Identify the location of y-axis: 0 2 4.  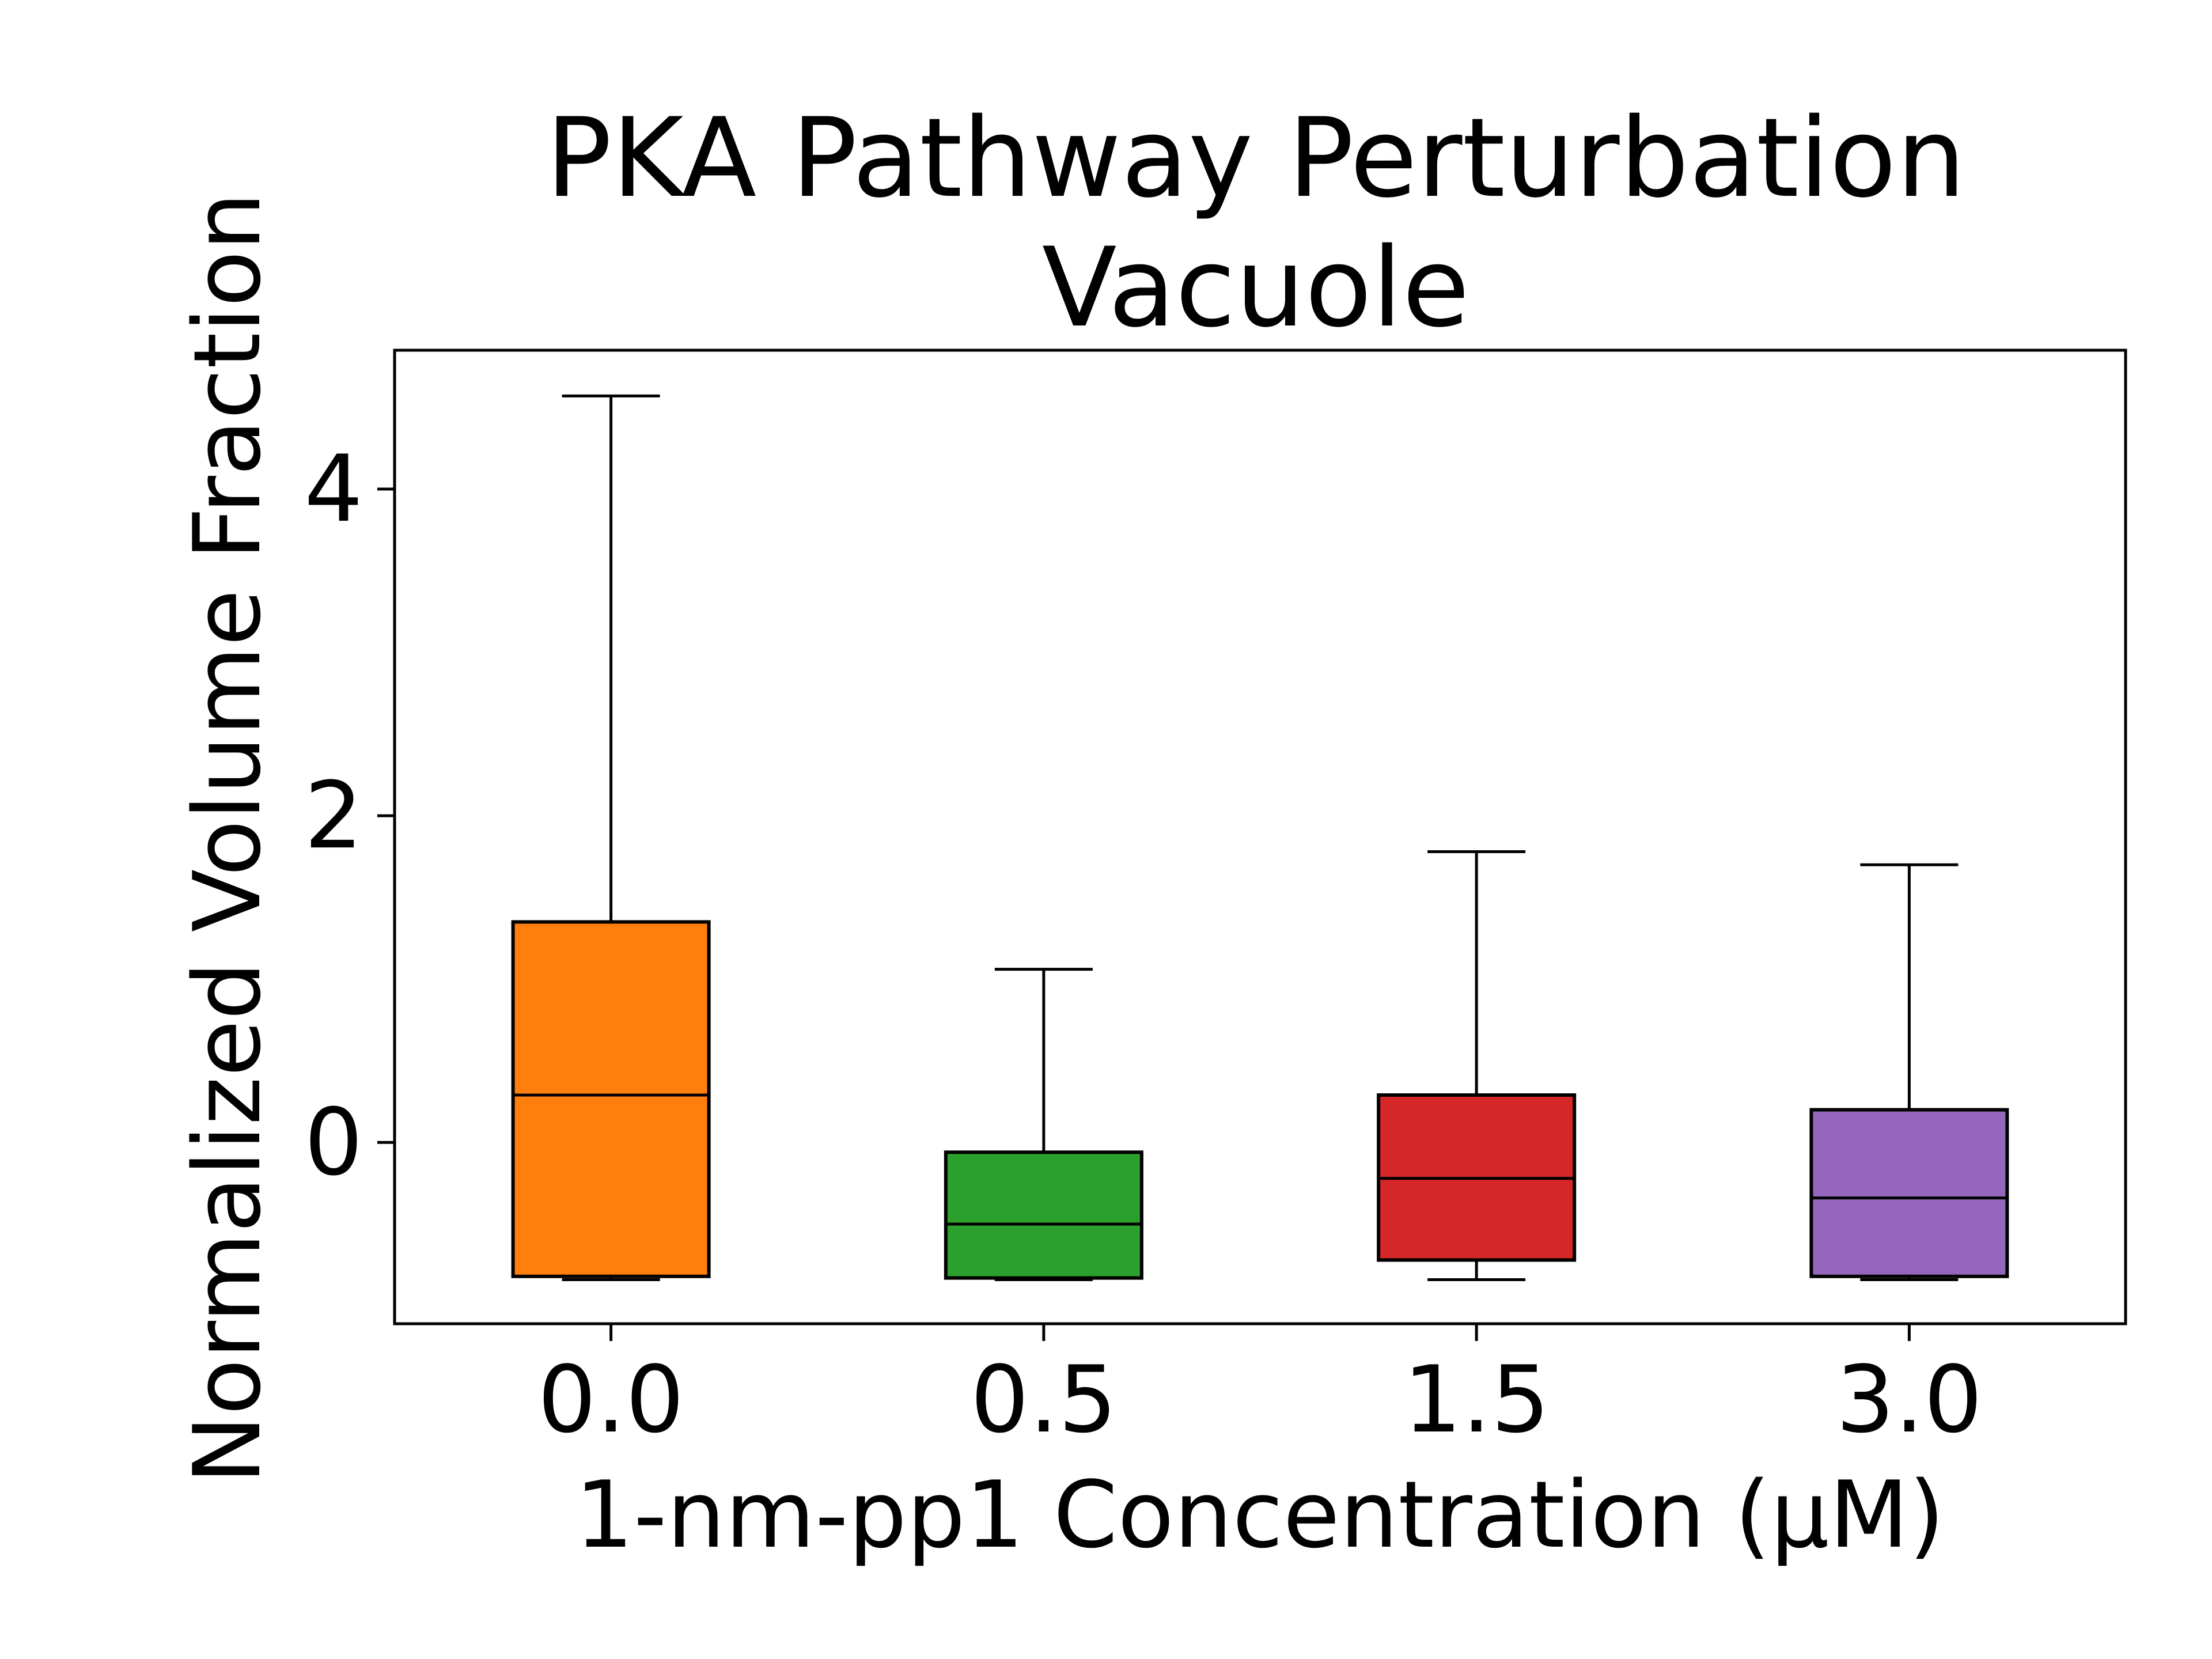
(349, 815).